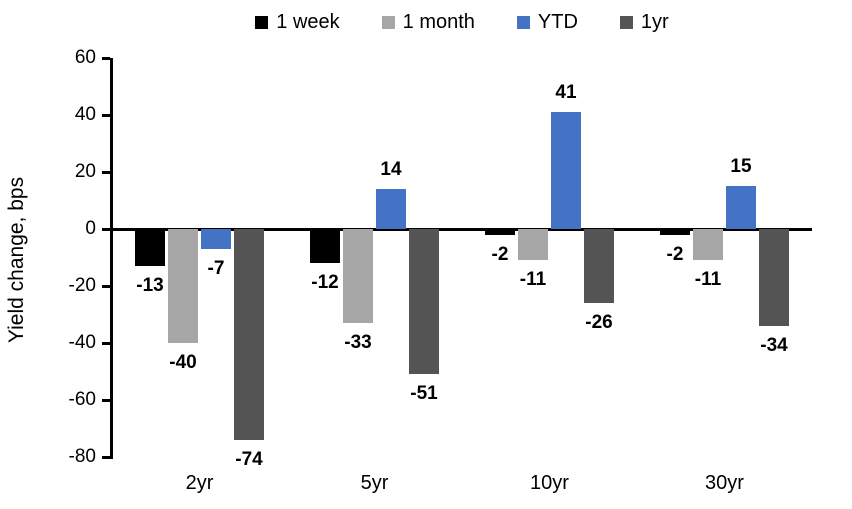  What do you see at coordinates (82, 399) in the screenshot?
I see `y-tick-label: -60` at bounding box center [82, 399].